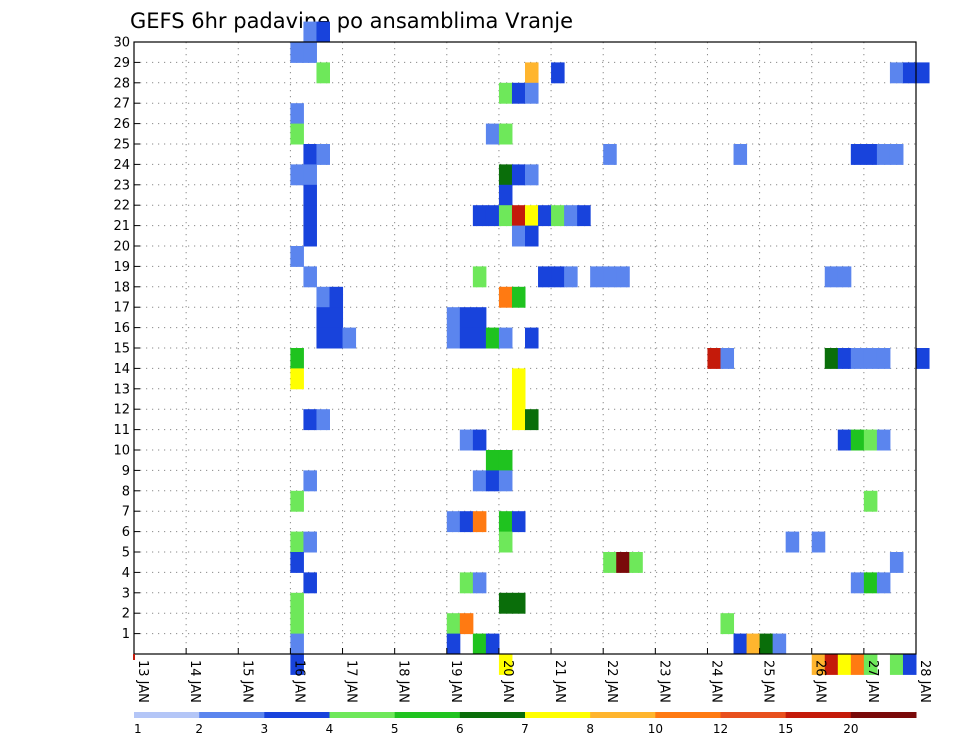 The width and height of the screenshot is (960, 742). What do you see at coordinates (403, 681) in the screenshot?
I see `x-tick-label: 18 JAN` at bounding box center [403, 681].